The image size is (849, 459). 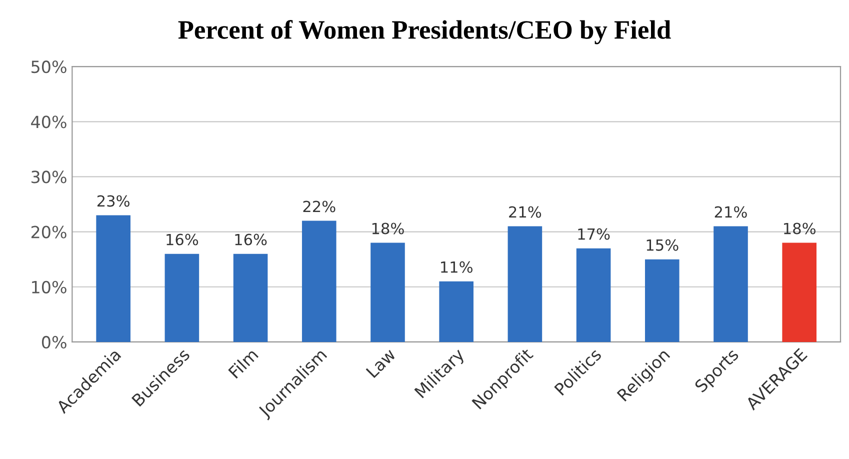 What do you see at coordinates (456, 267) in the screenshot?
I see `data-label: 11%` at bounding box center [456, 267].